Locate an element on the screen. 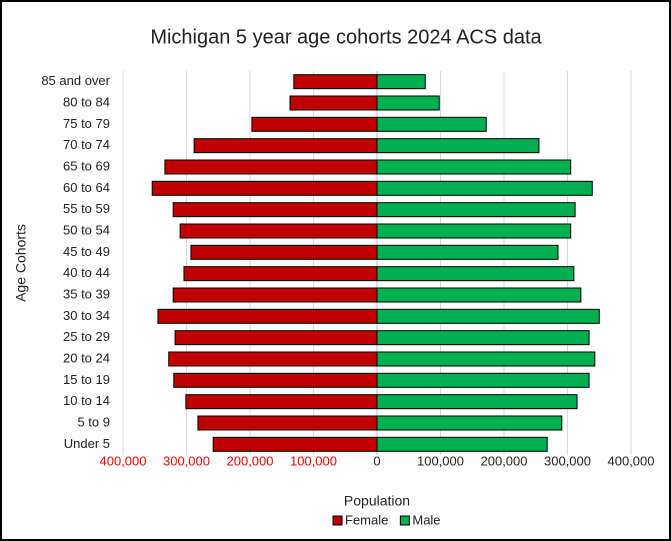 The image size is (671, 541). legend-label: Female is located at coordinates (366, 519).